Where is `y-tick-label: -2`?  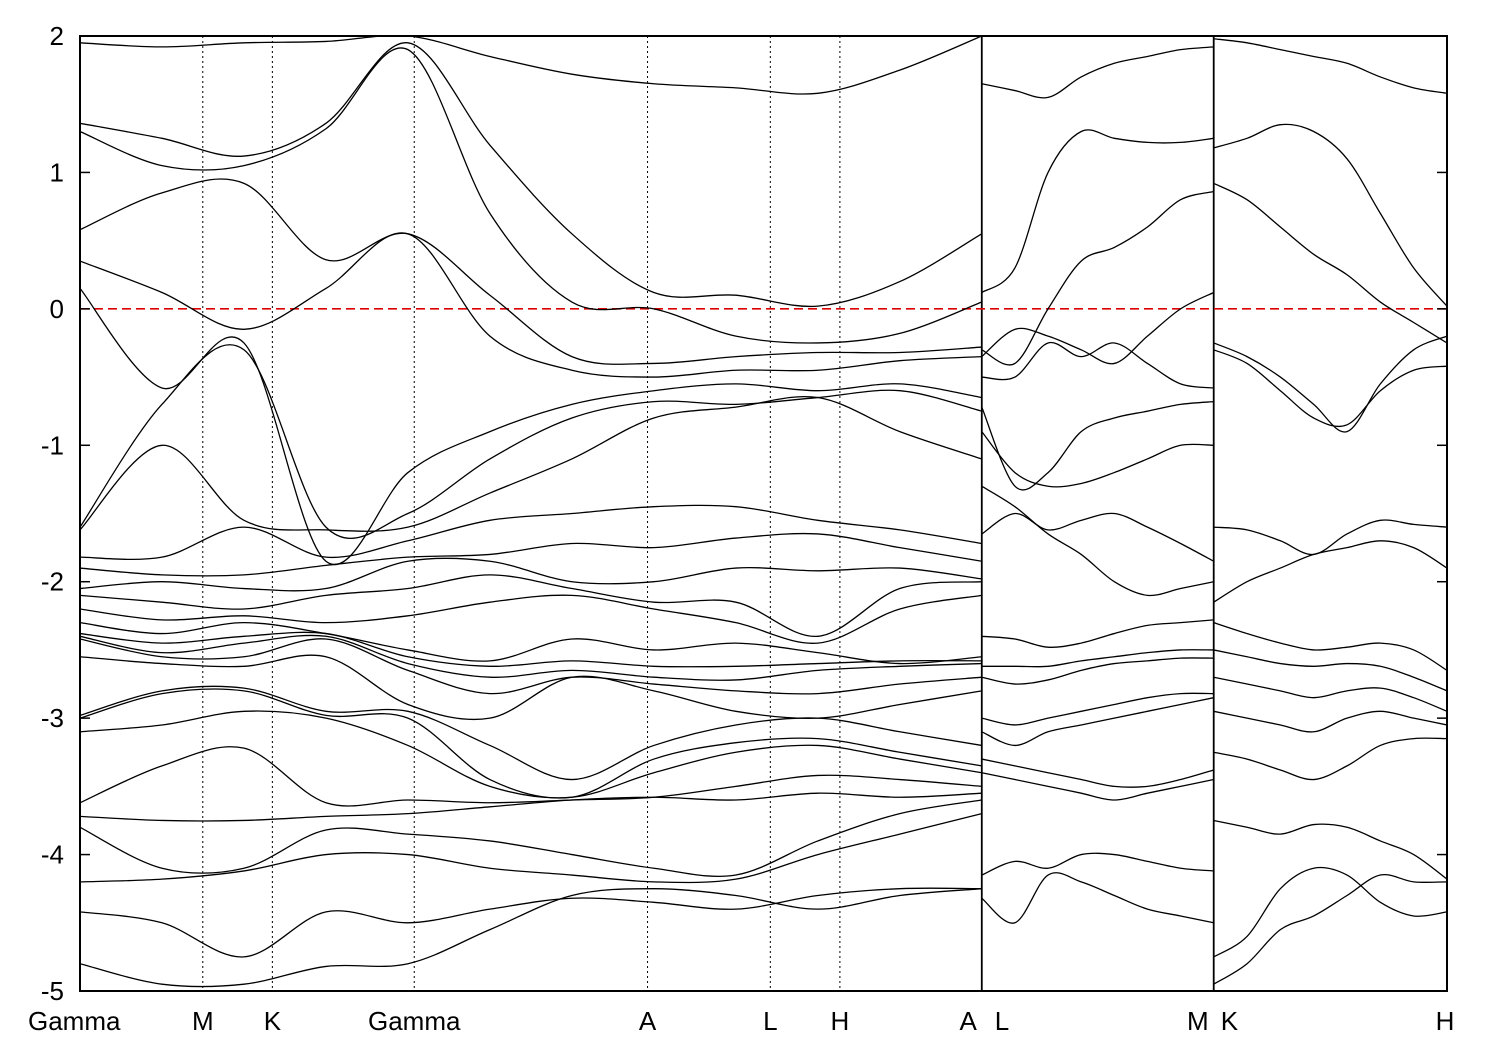
y-tick-label: -2 is located at coordinates (52, 582).